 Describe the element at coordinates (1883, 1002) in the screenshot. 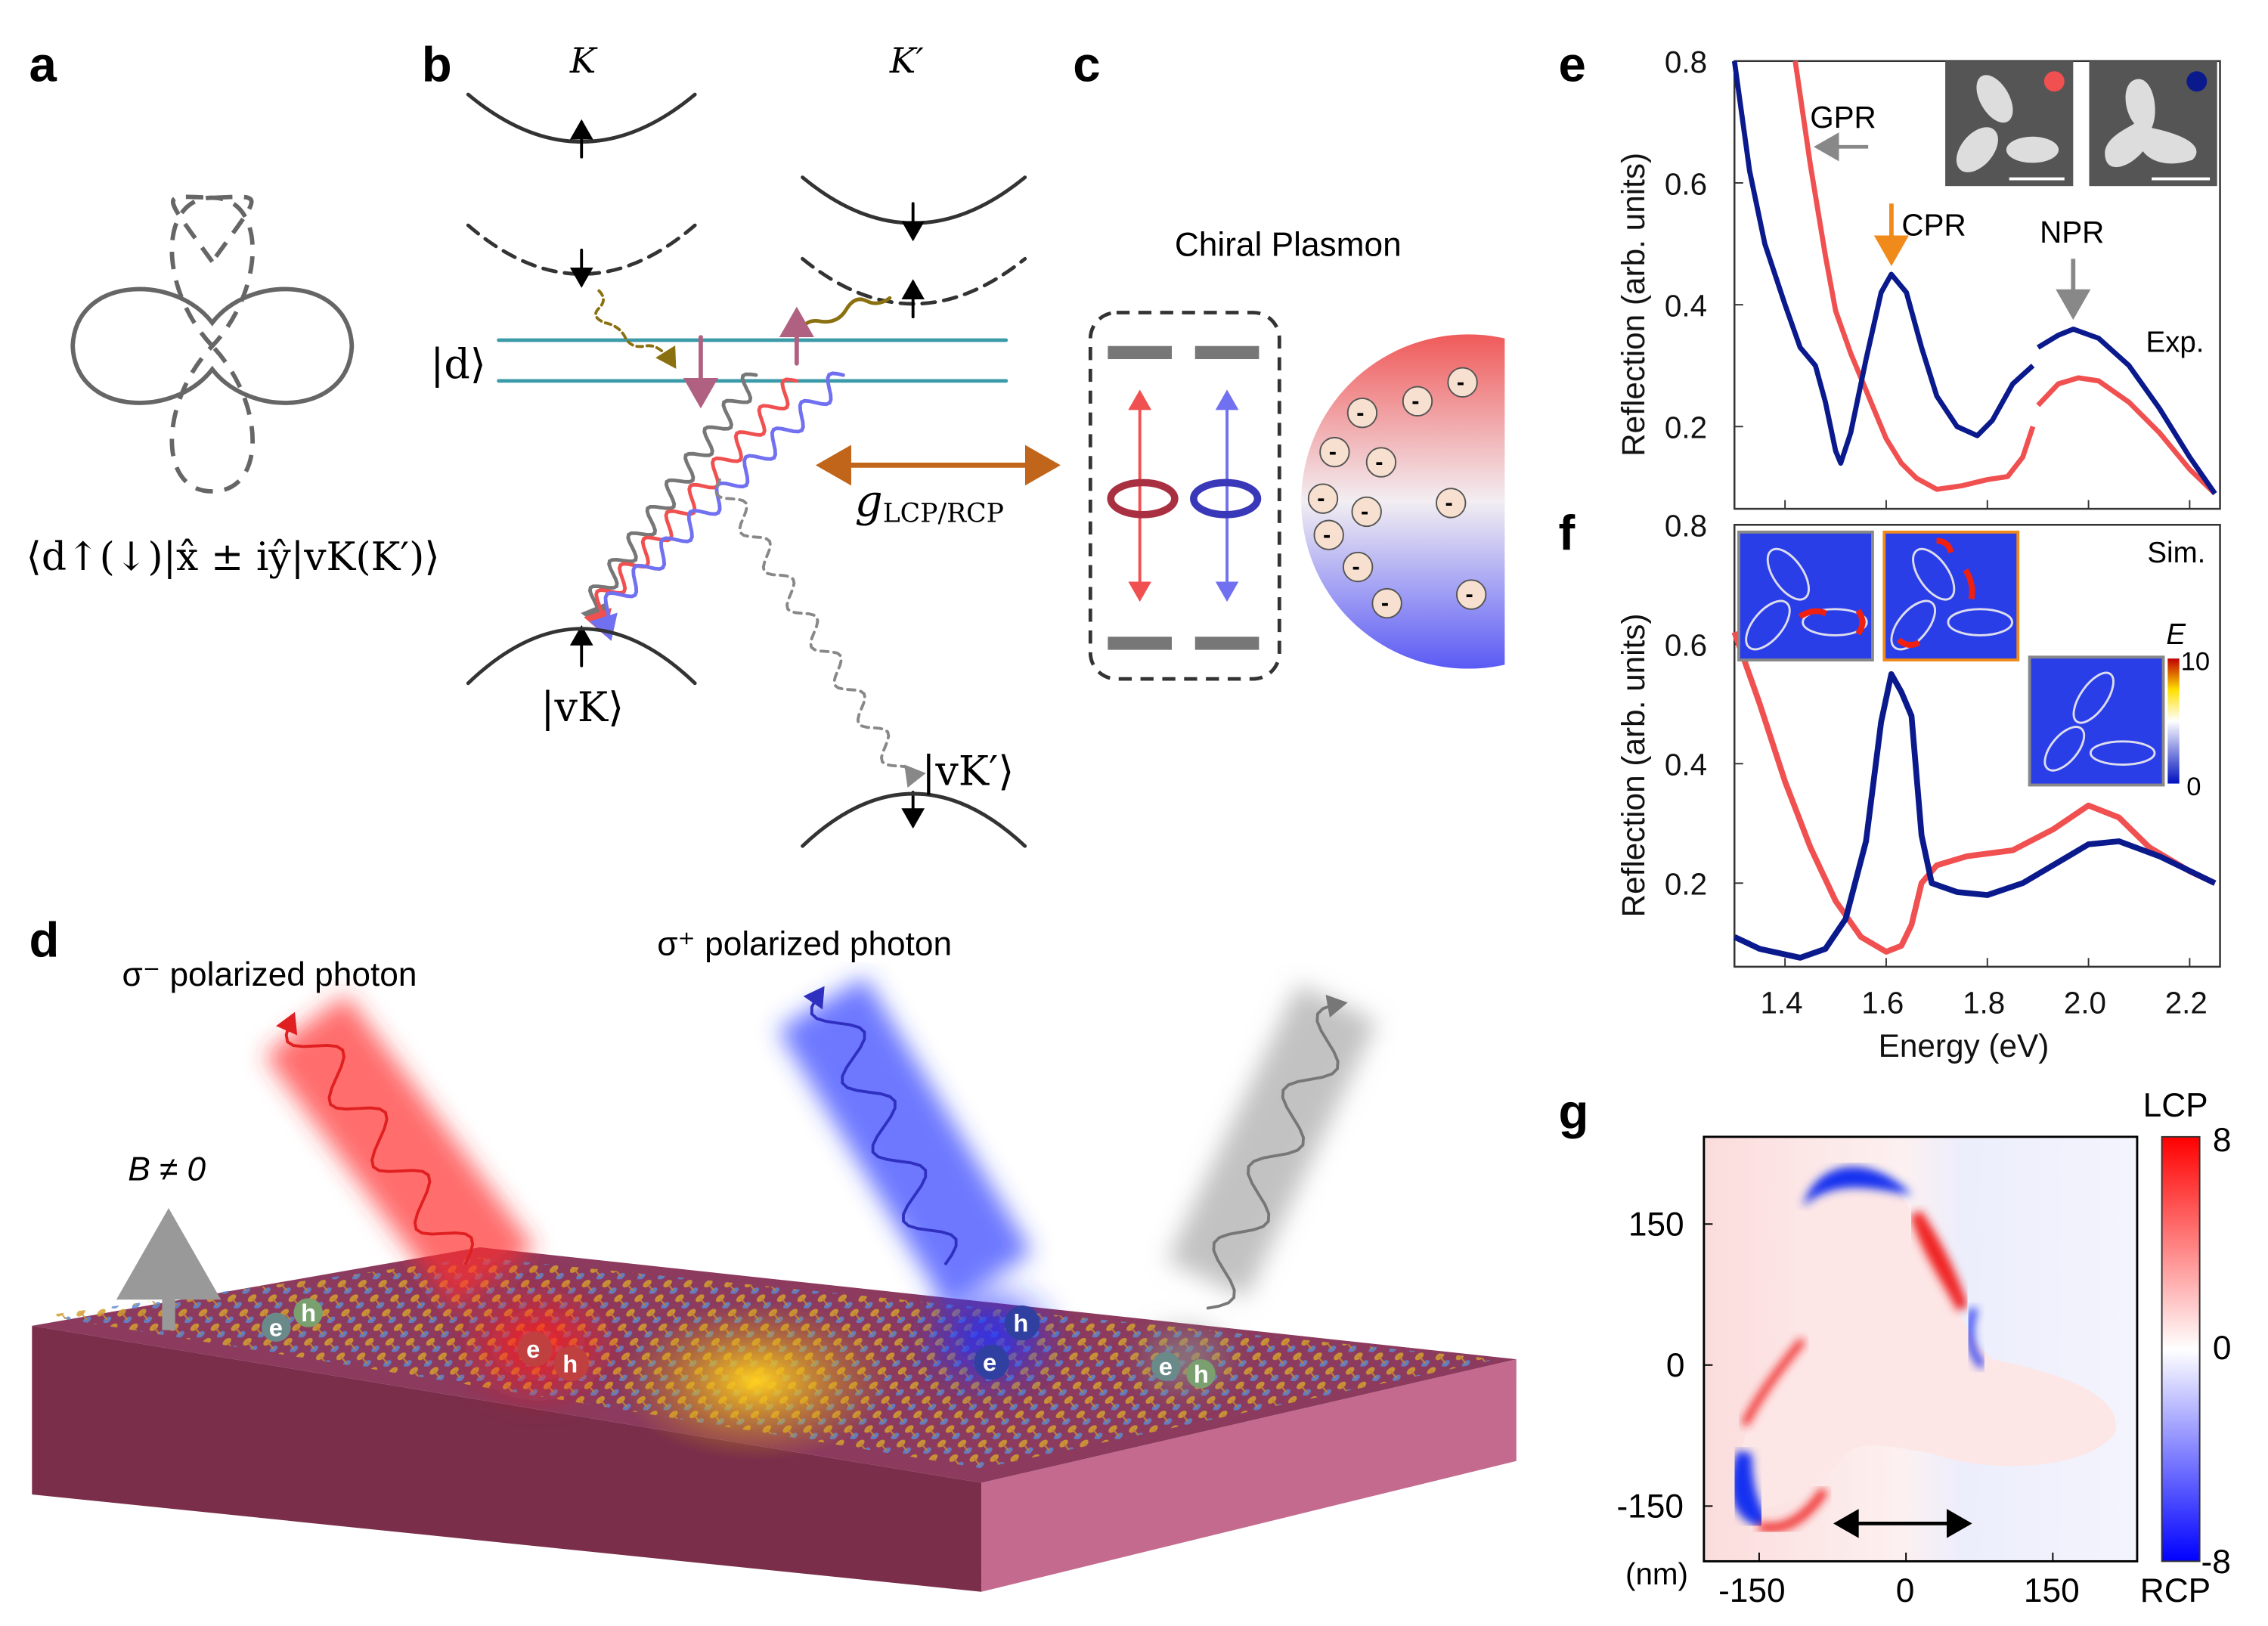

I see `x-tick-label: 1.6` at that location.